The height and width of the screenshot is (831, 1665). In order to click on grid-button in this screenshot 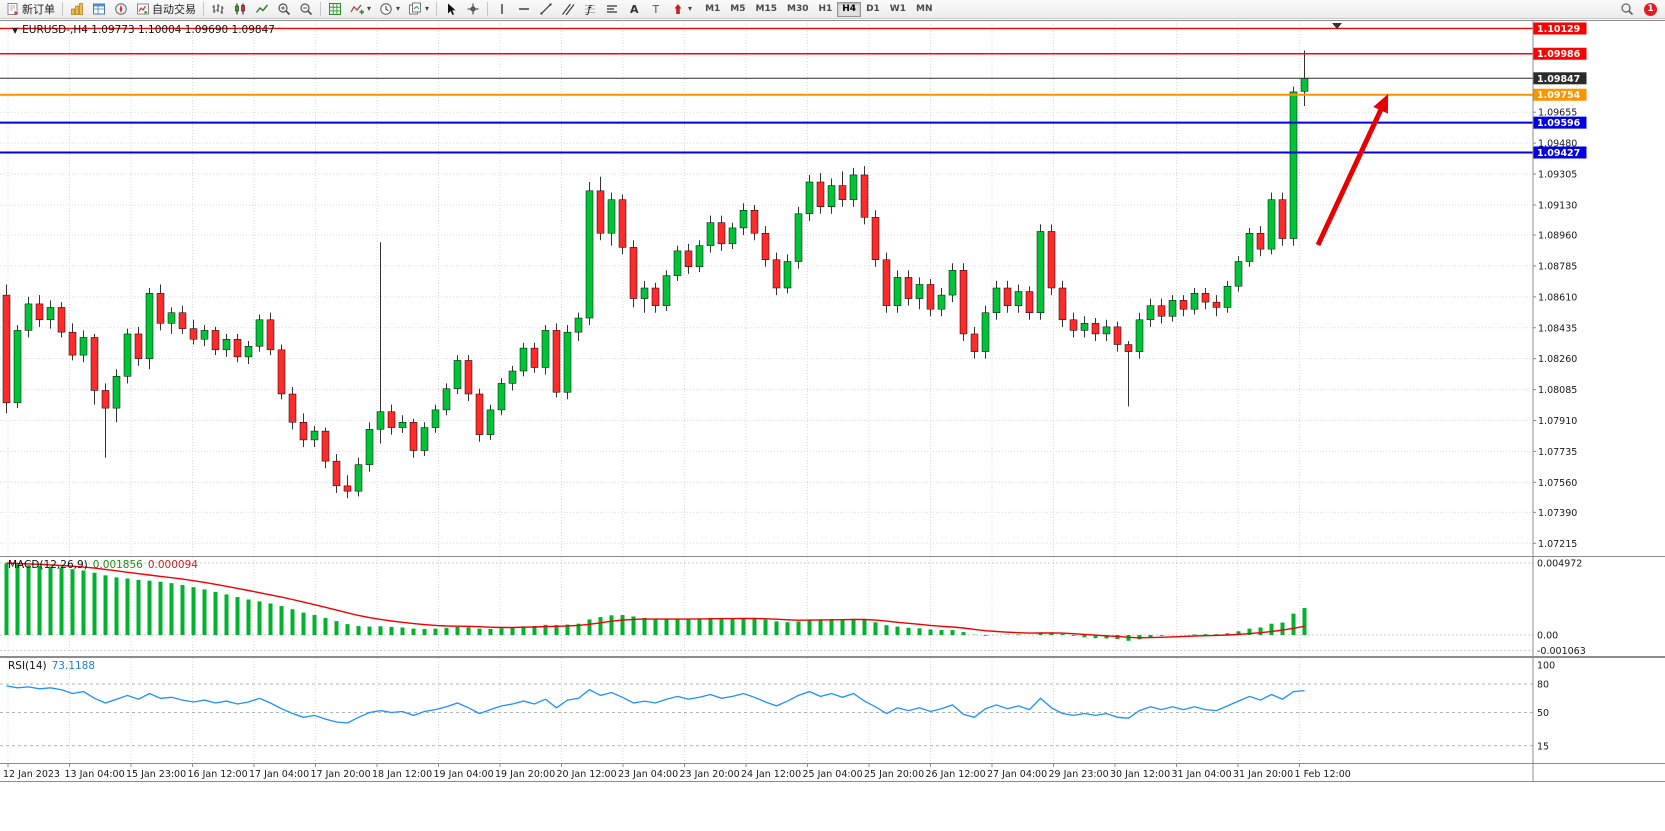, I will do `click(335, 9)`.